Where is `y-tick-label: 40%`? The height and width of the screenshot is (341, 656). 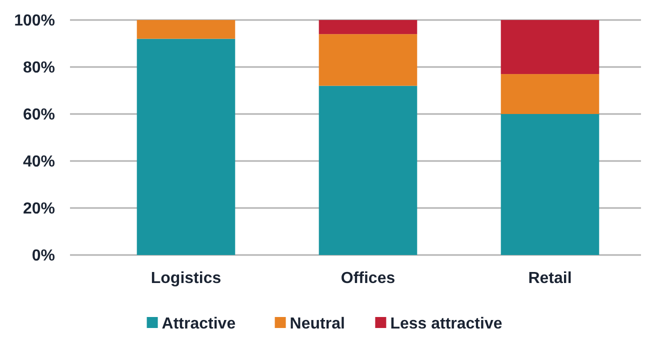 y-tick-label: 40% is located at coordinates (38, 162).